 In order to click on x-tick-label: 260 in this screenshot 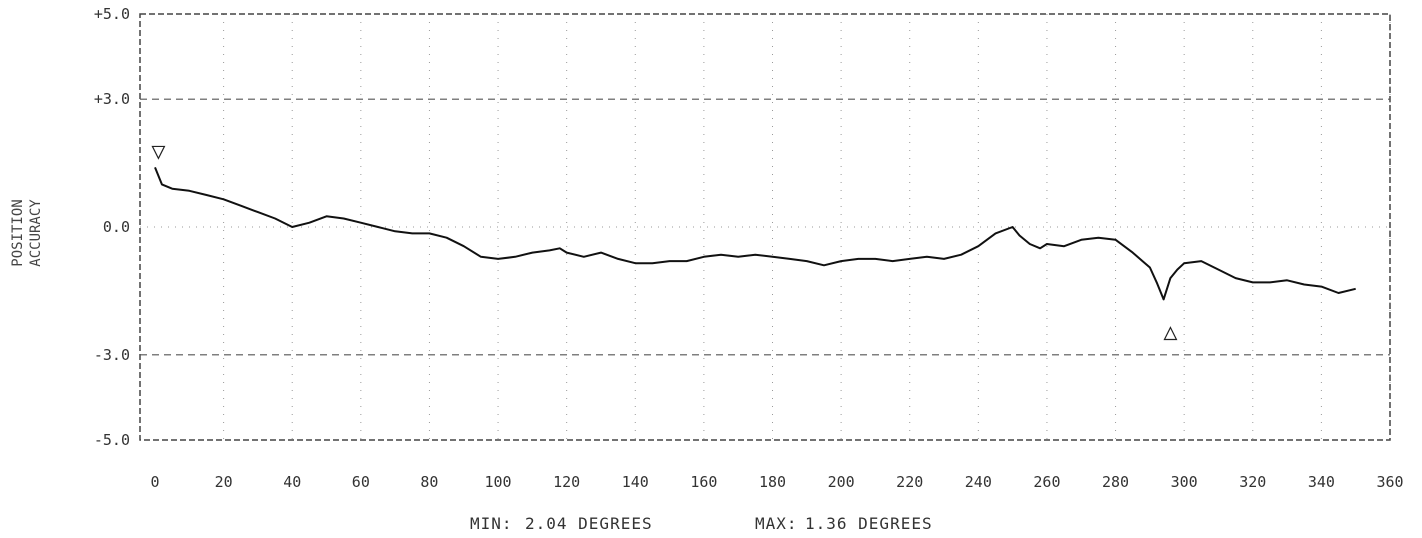, I will do `click(1046, 482)`.